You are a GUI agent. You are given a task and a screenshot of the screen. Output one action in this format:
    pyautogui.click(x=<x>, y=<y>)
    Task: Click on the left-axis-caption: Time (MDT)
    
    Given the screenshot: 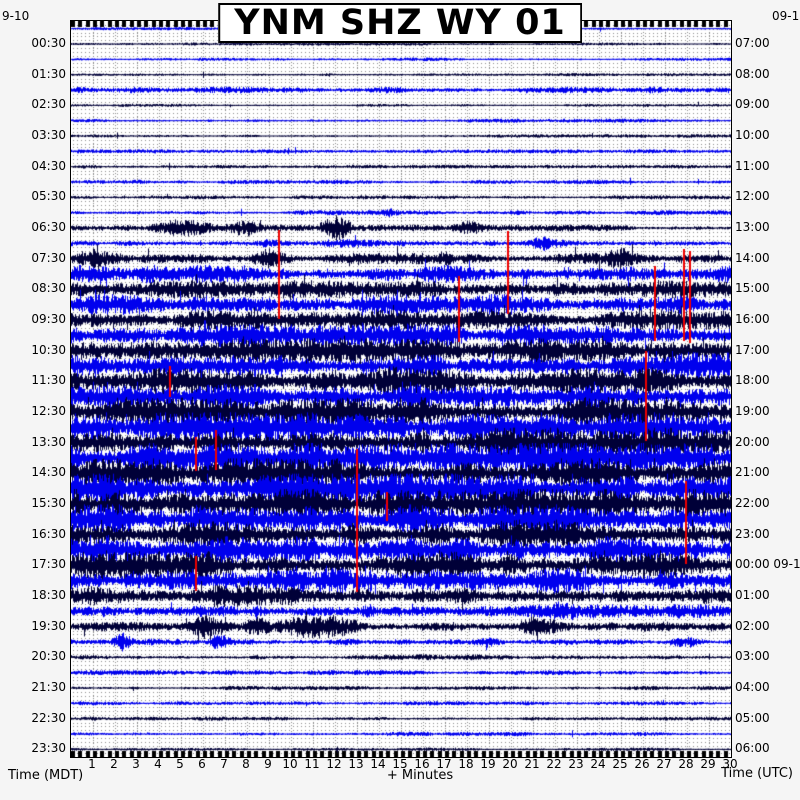 What is the action you would take?
    pyautogui.click(x=46, y=775)
    